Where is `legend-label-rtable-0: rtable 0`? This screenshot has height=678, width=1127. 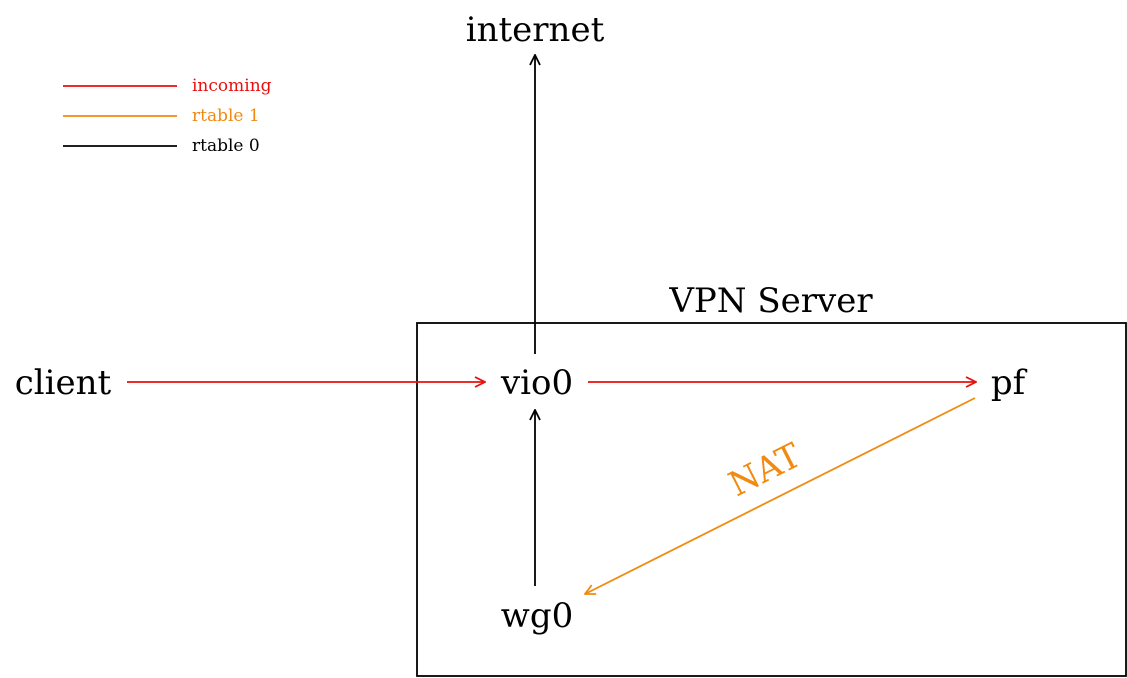
legend-label-rtable-0: rtable 0 is located at coordinates (226, 146).